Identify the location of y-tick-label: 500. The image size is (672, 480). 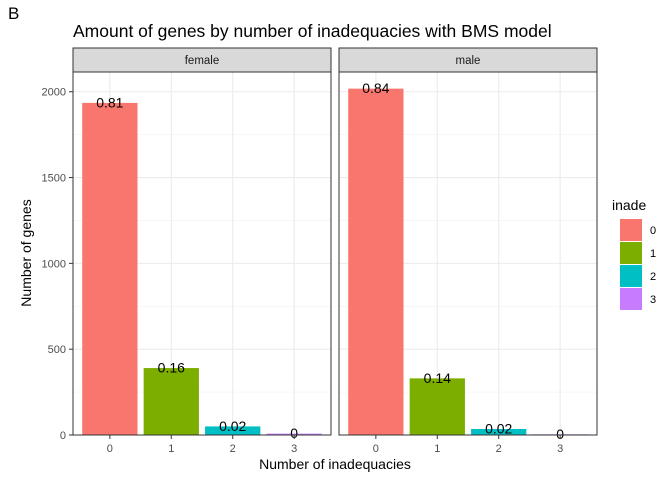
(57, 350).